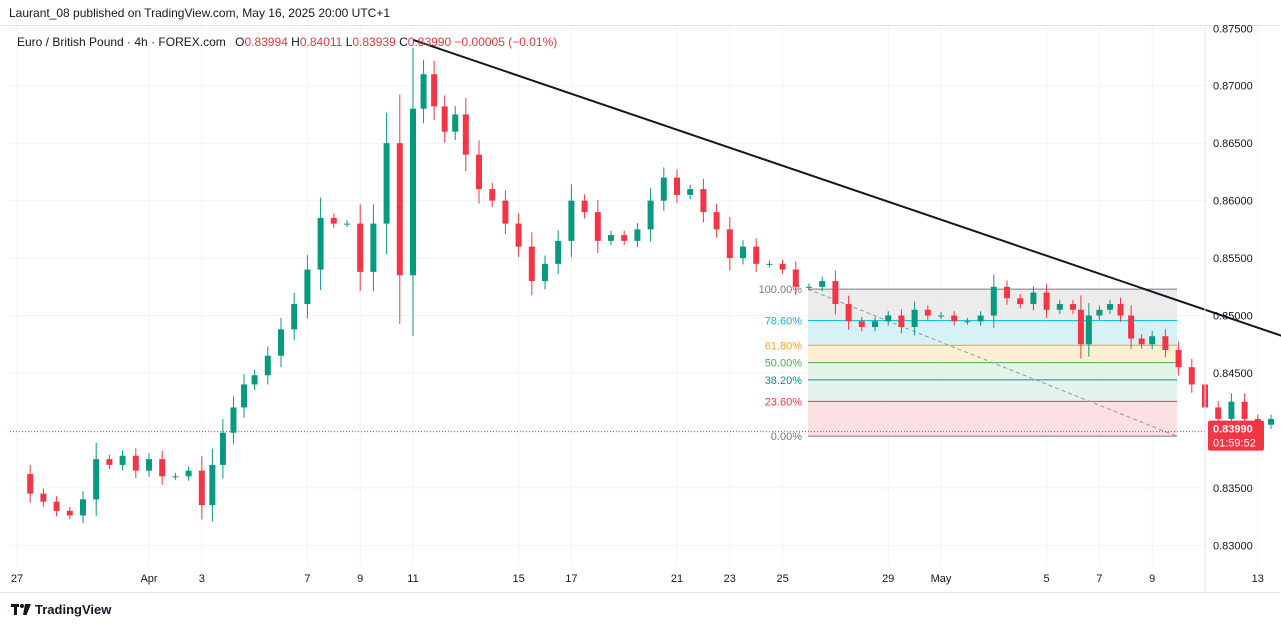 Image resolution: width=1281 pixels, height=628 pixels. I want to click on price-axis-tick: 0.86500, so click(1233, 144).